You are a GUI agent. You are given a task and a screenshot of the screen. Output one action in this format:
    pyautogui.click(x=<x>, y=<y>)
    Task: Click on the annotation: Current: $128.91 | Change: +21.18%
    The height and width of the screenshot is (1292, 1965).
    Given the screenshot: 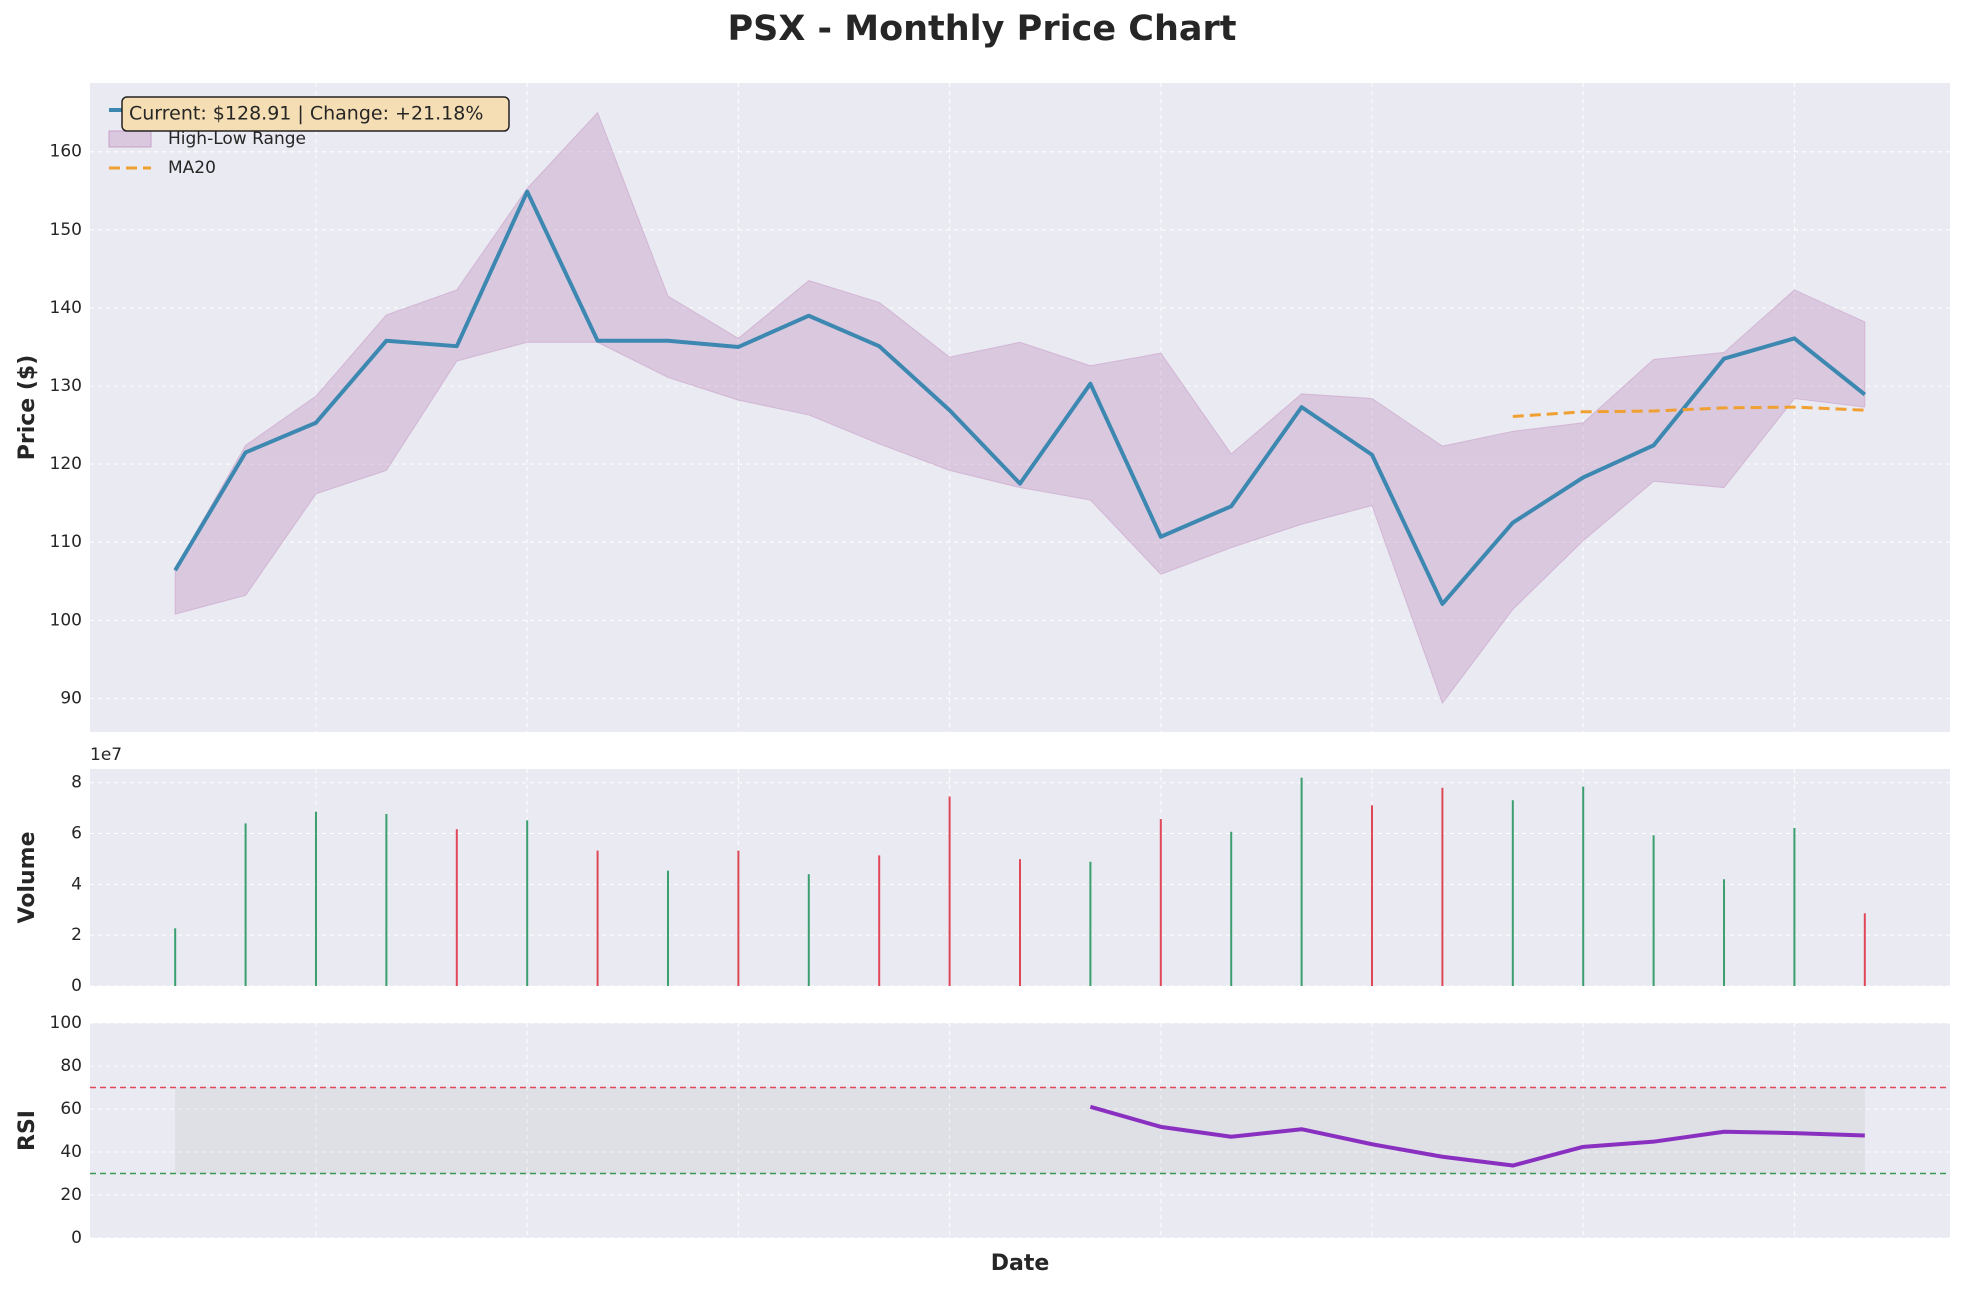 What is the action you would take?
    pyautogui.click(x=306, y=114)
    